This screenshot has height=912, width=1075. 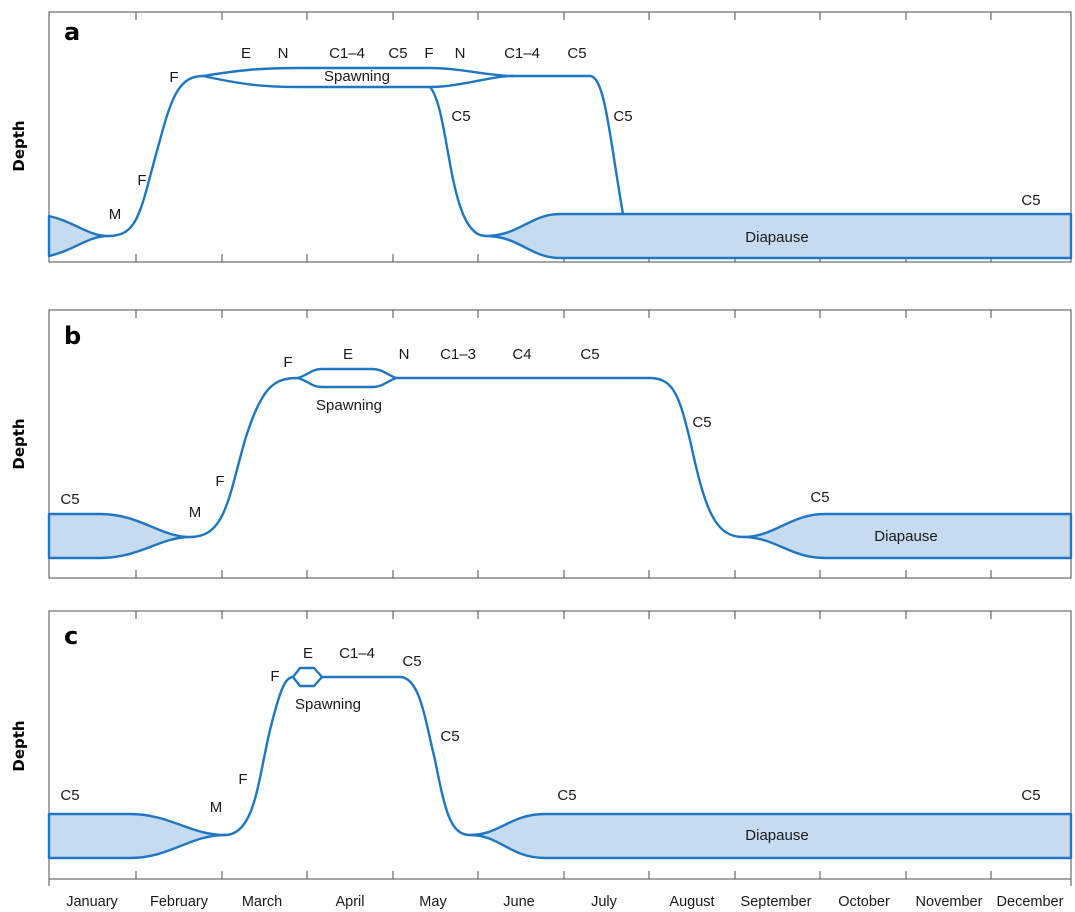 I want to click on panel-c-spawning-label: Spawning, so click(x=328, y=704).